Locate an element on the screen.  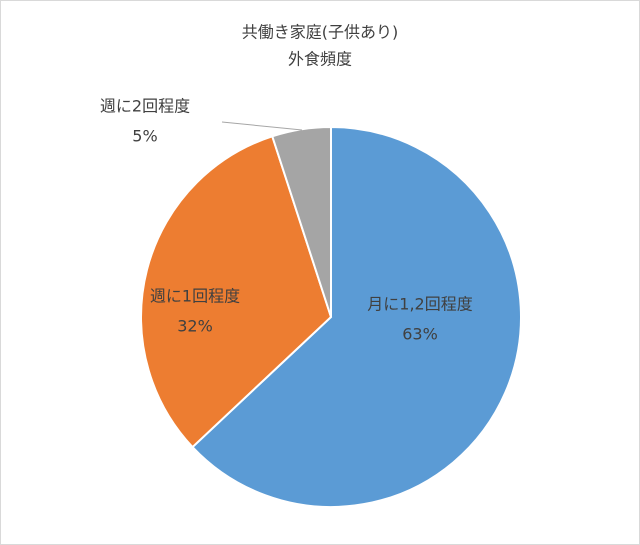
chart-title: 共働き家庭(子供あり) is located at coordinates (320, 32).